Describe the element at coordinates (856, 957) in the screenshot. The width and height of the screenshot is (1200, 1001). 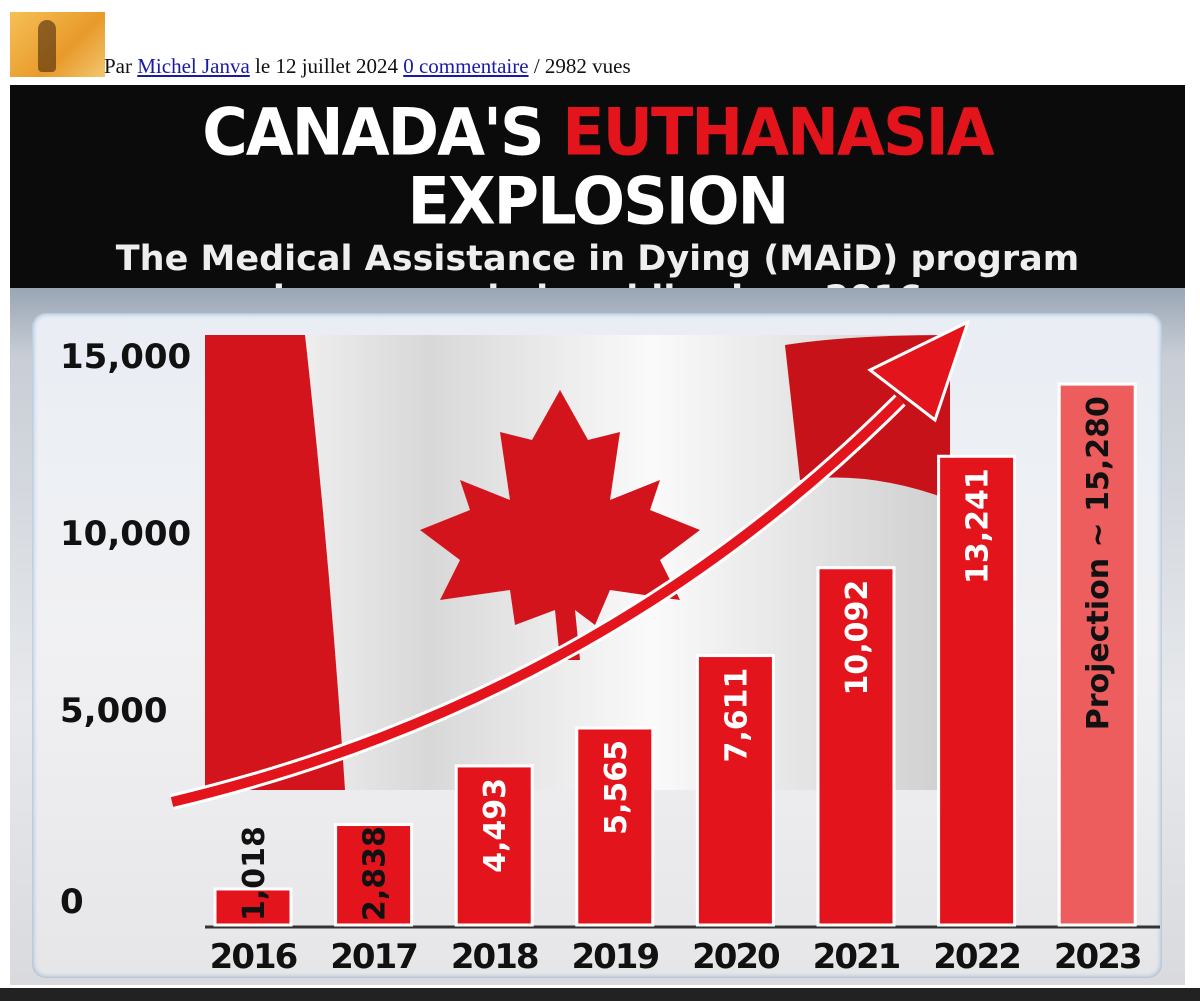
I see `x-tick-label: 2021` at that location.